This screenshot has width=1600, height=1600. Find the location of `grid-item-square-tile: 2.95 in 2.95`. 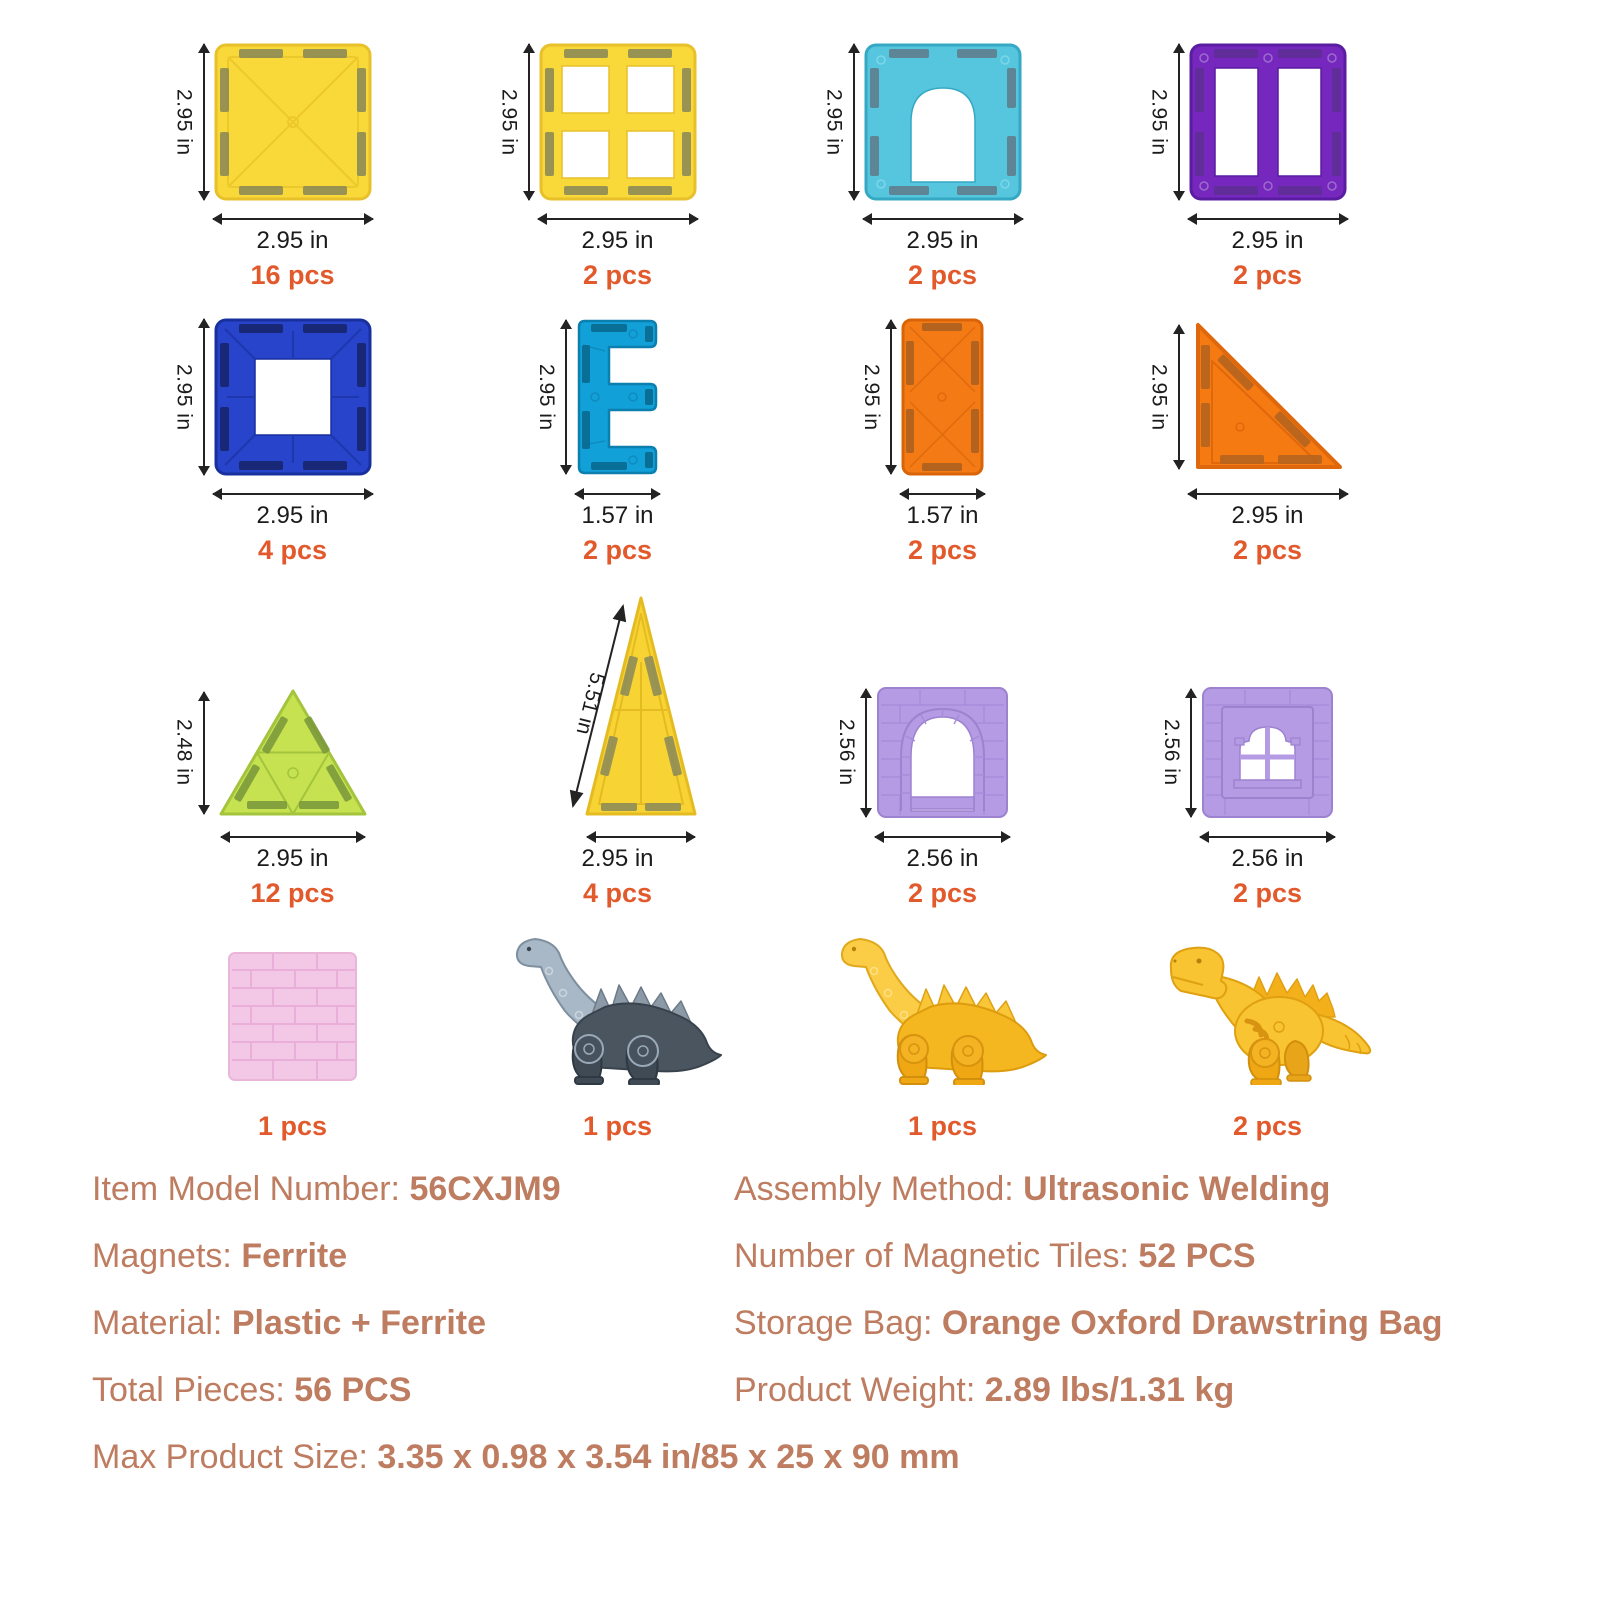

grid-item-square-tile: 2.95 in 2.95 is located at coordinates (292, 166).